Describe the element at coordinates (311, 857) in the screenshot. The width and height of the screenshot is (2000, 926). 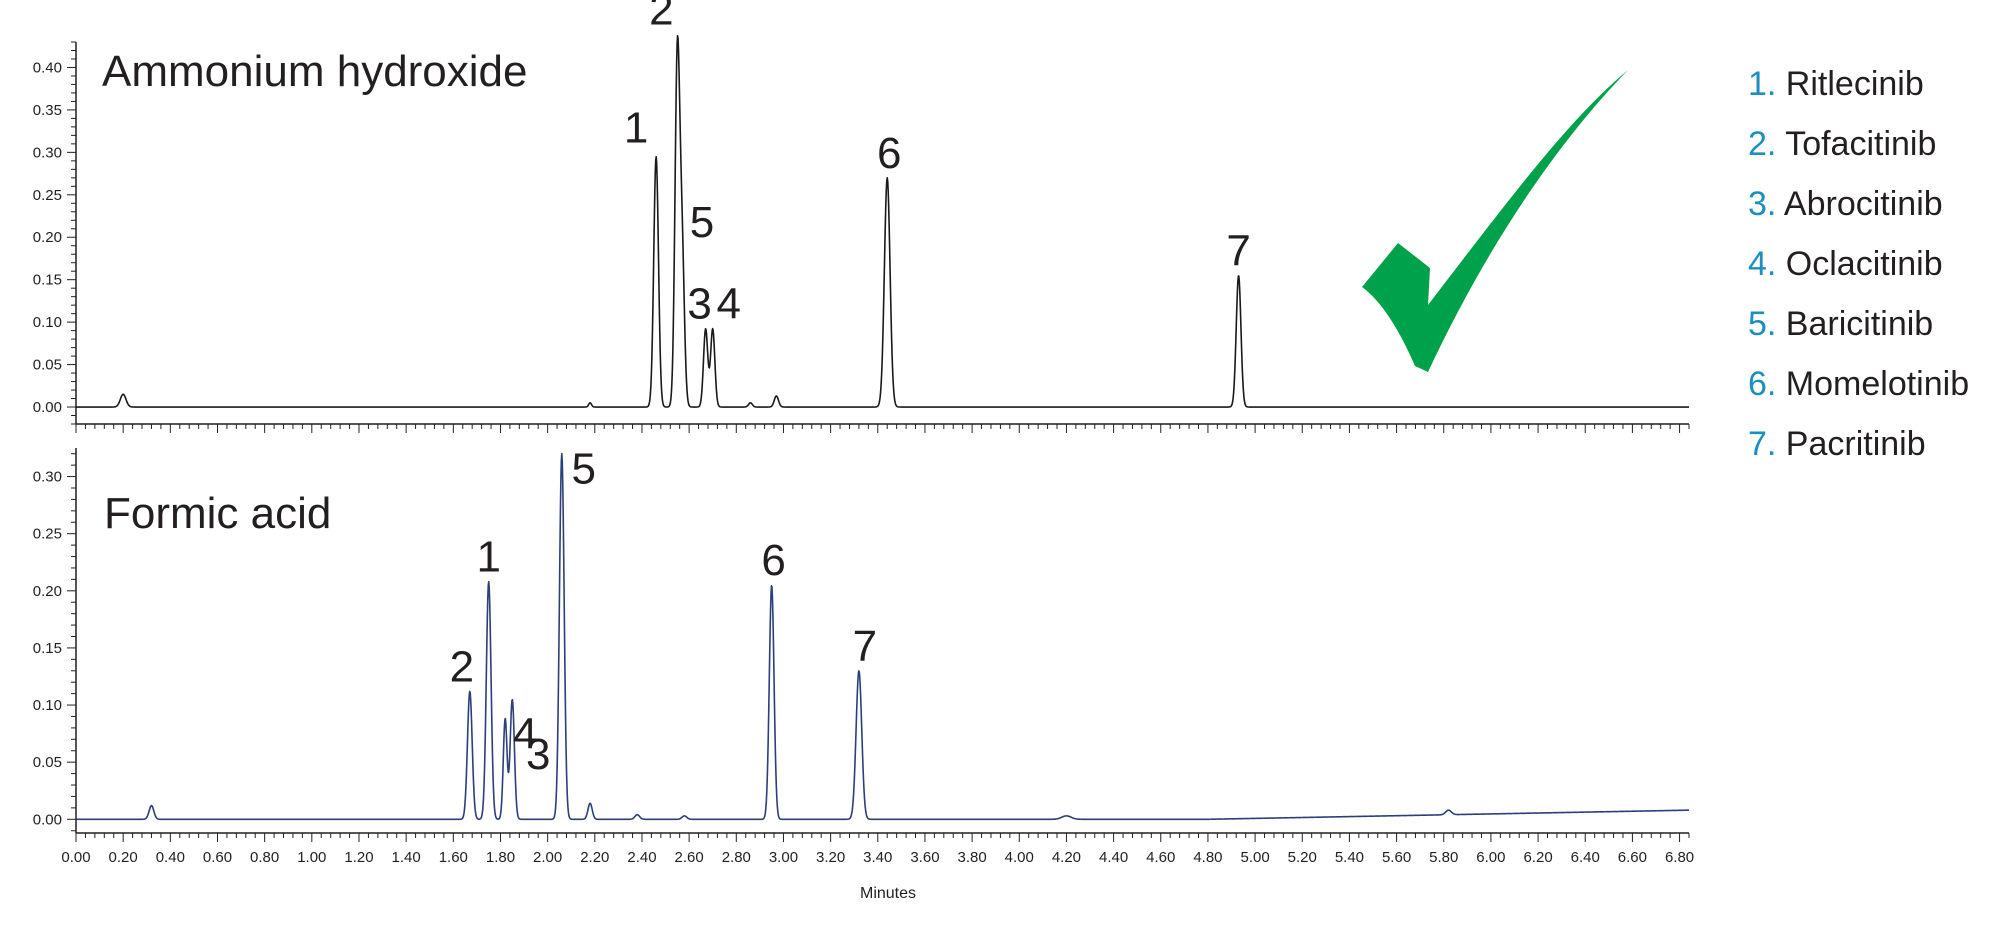
I see `x-tick-label: 1.00` at that location.